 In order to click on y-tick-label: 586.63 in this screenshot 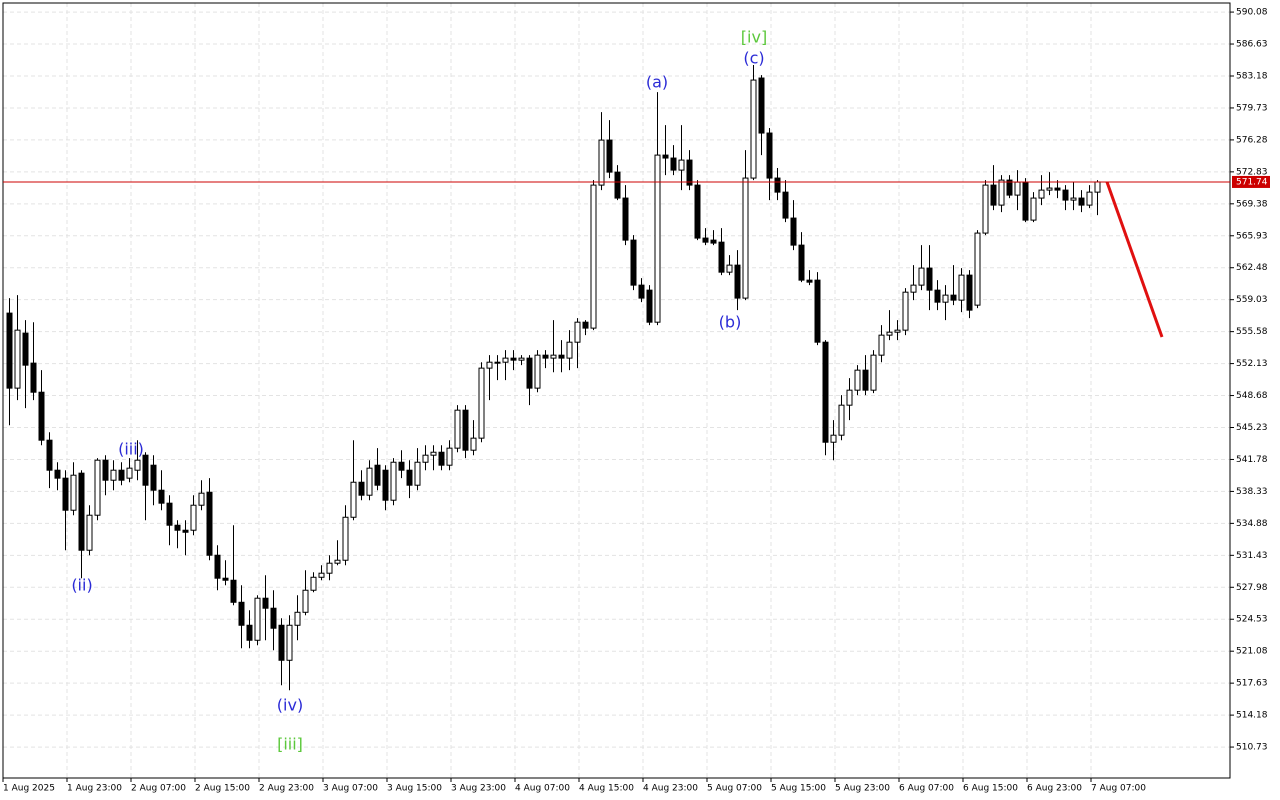, I will do `click(1252, 45)`.